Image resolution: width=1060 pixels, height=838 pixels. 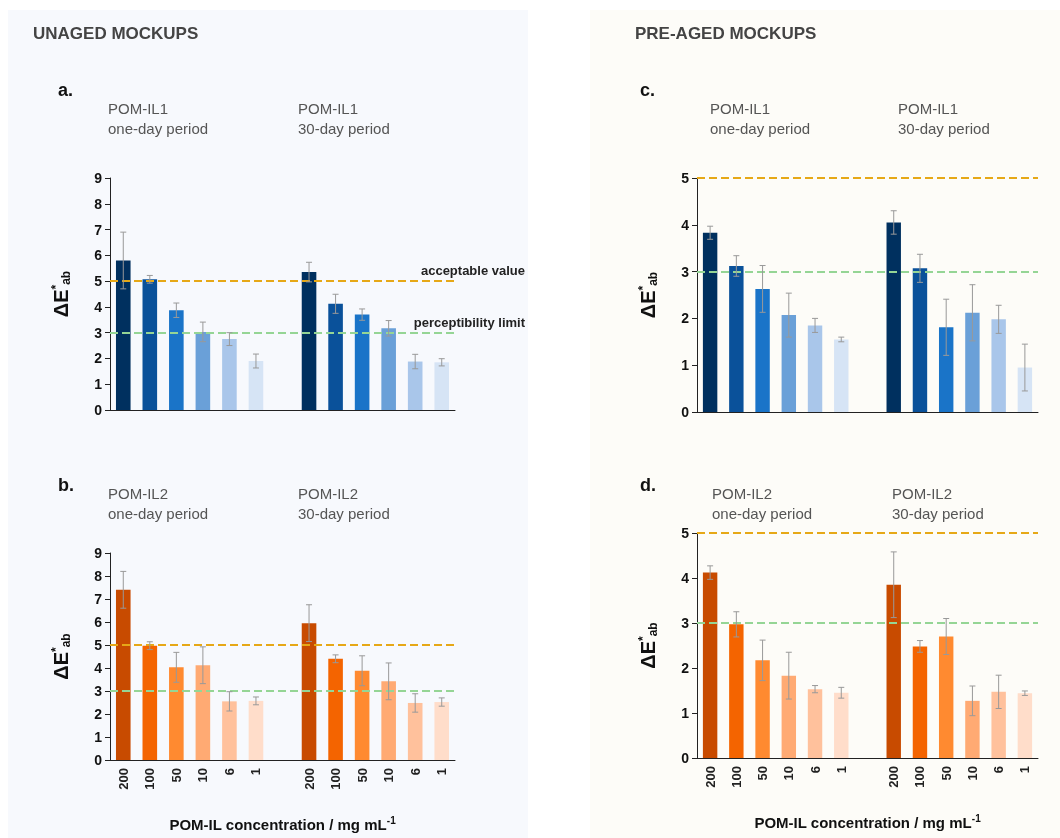 I want to click on y-tick-label: 8, so click(x=98, y=203).